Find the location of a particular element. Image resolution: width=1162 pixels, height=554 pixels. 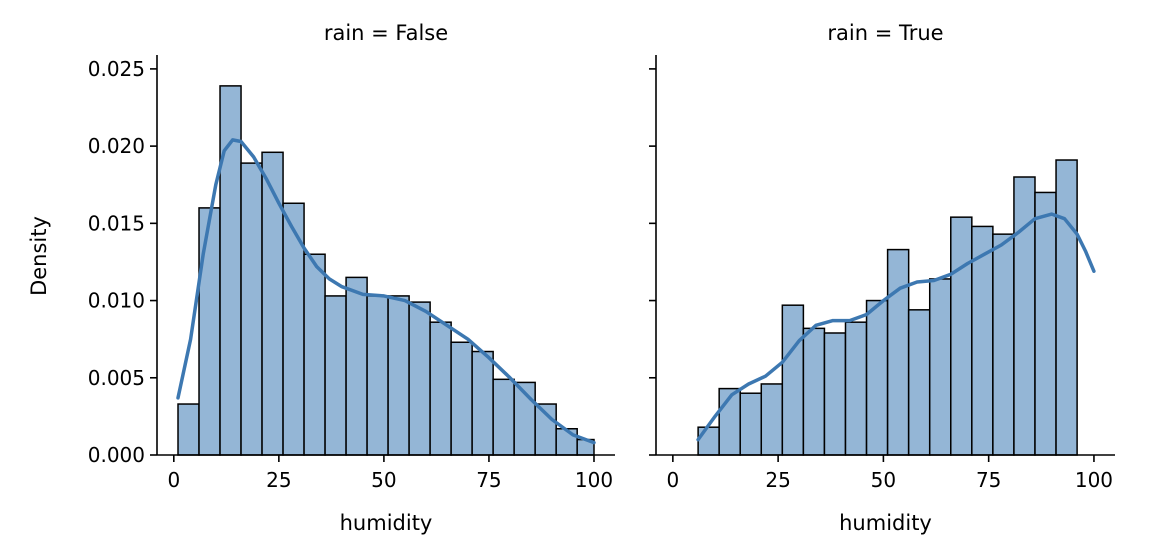

y-tick-label: 0.005 is located at coordinates (116, 378).